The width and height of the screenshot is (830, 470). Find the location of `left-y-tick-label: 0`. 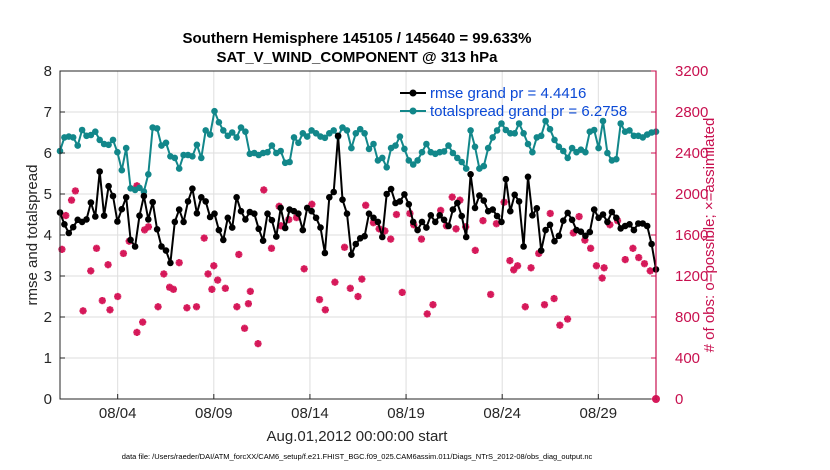

left-y-tick-label: 0 is located at coordinates (48, 399).